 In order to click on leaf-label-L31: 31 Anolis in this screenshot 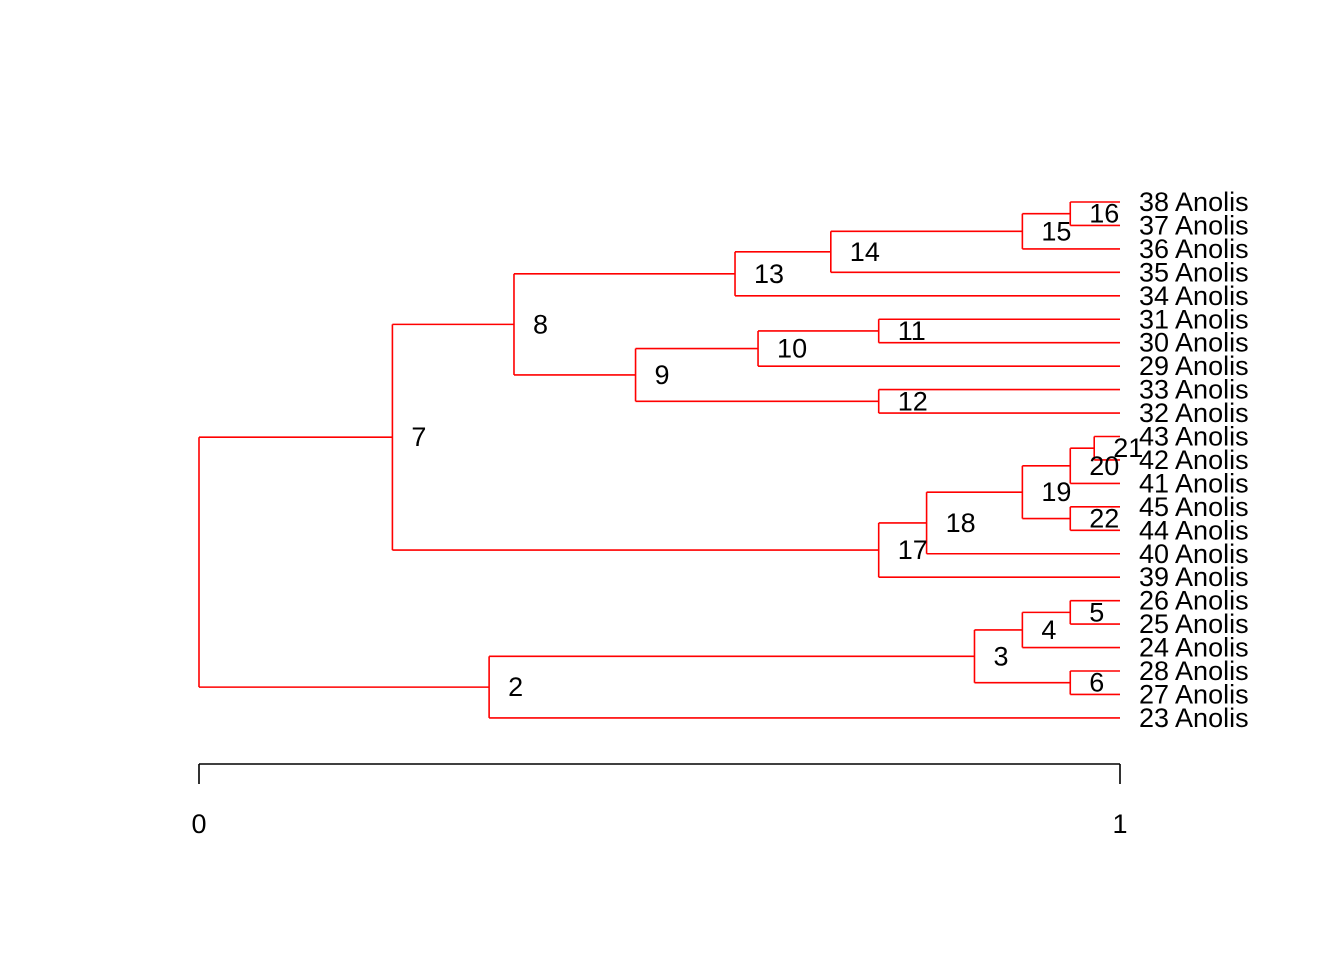, I will do `click(1194, 319)`.